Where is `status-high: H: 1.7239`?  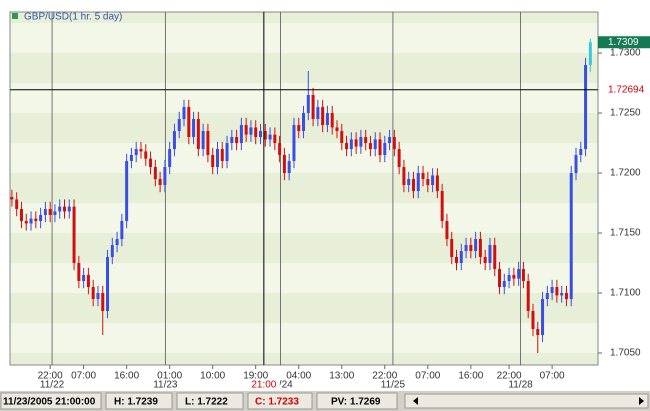
status-high: H: 1.7239 is located at coordinates (136, 402).